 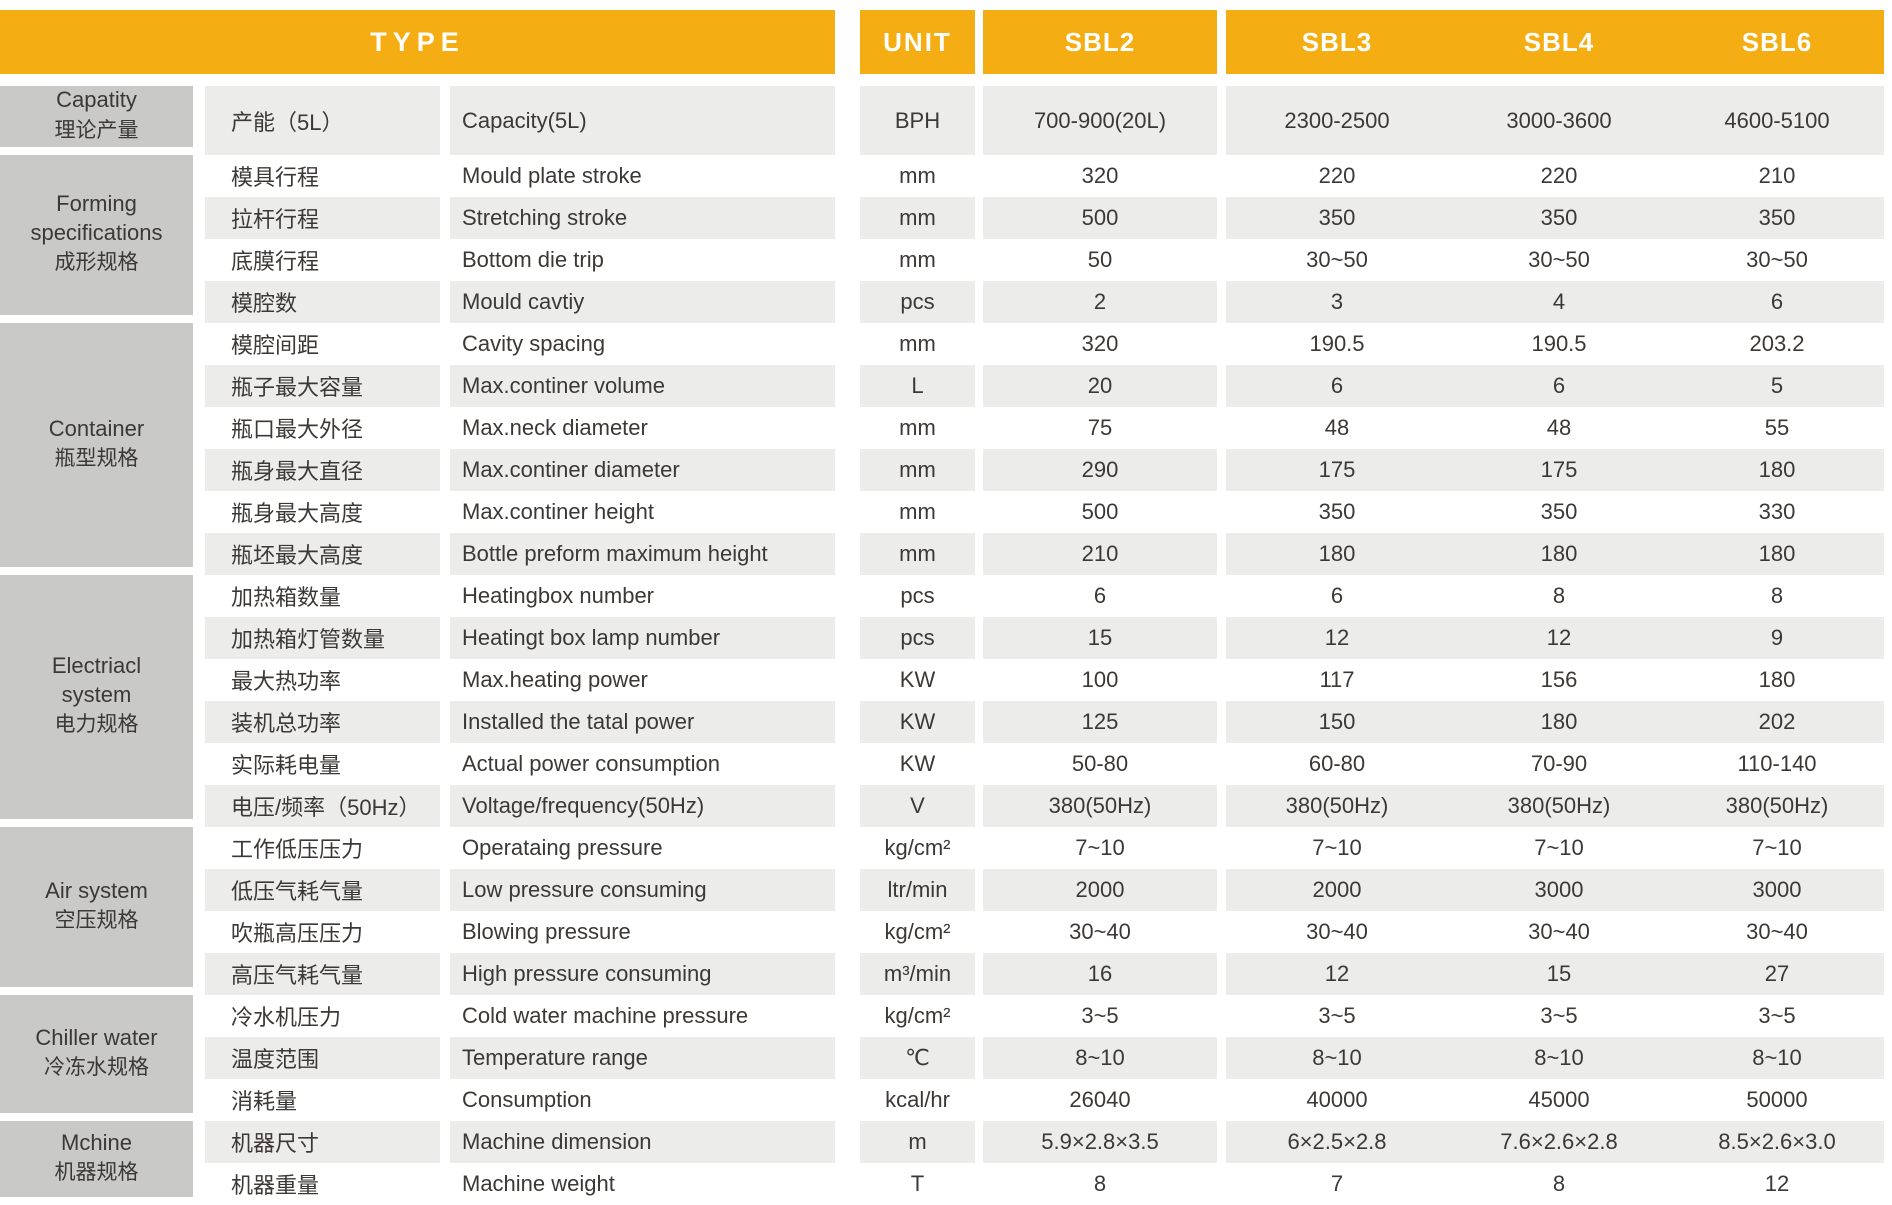 What do you see at coordinates (96, 1037) in the screenshot?
I see `section-name-en: Chiller water` at bounding box center [96, 1037].